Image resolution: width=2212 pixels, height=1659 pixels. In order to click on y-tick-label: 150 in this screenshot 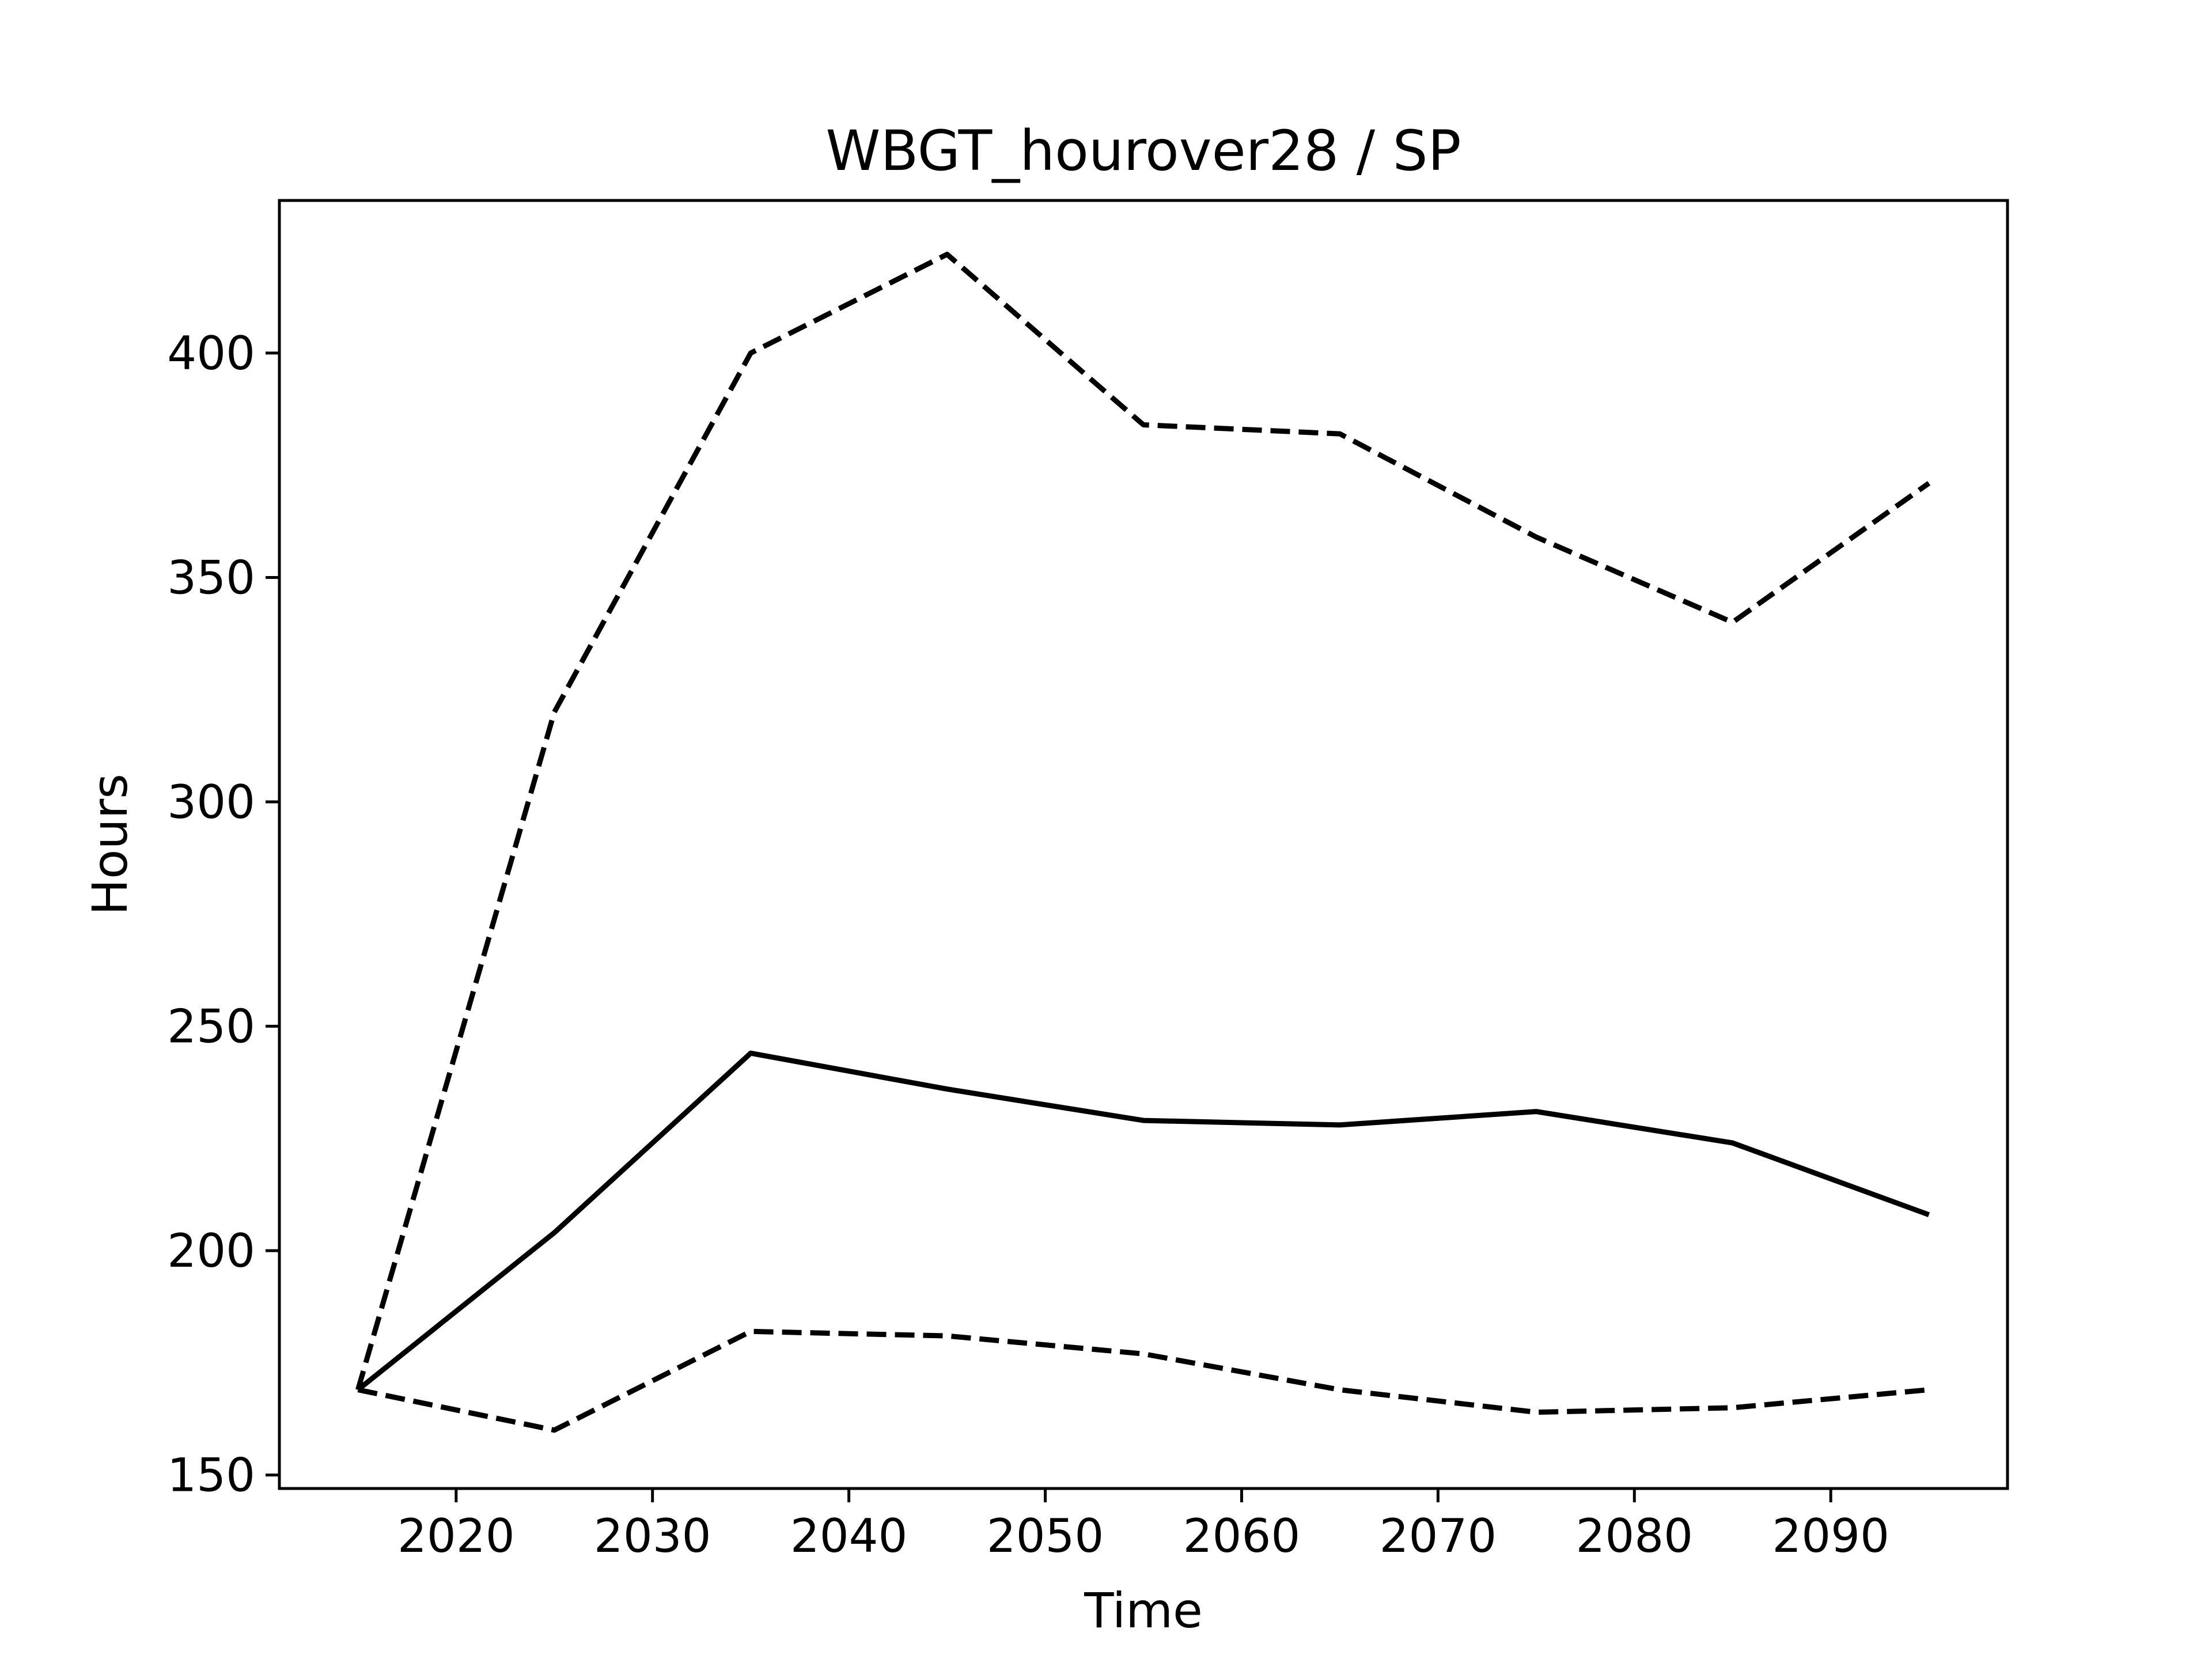, I will do `click(211, 1475)`.